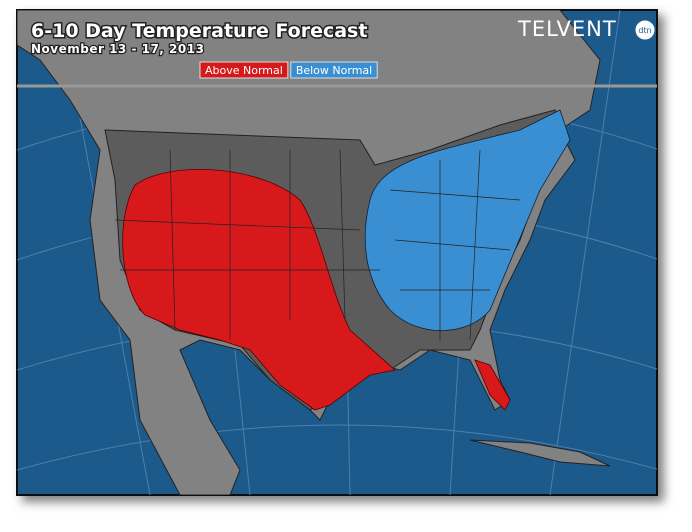  What do you see at coordinates (540, 453) in the screenshot?
I see `cuba` at bounding box center [540, 453].